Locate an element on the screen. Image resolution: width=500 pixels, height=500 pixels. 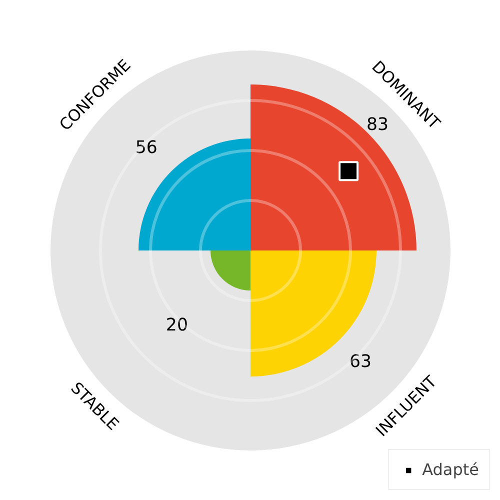
data-label: 20 is located at coordinates (177, 326).